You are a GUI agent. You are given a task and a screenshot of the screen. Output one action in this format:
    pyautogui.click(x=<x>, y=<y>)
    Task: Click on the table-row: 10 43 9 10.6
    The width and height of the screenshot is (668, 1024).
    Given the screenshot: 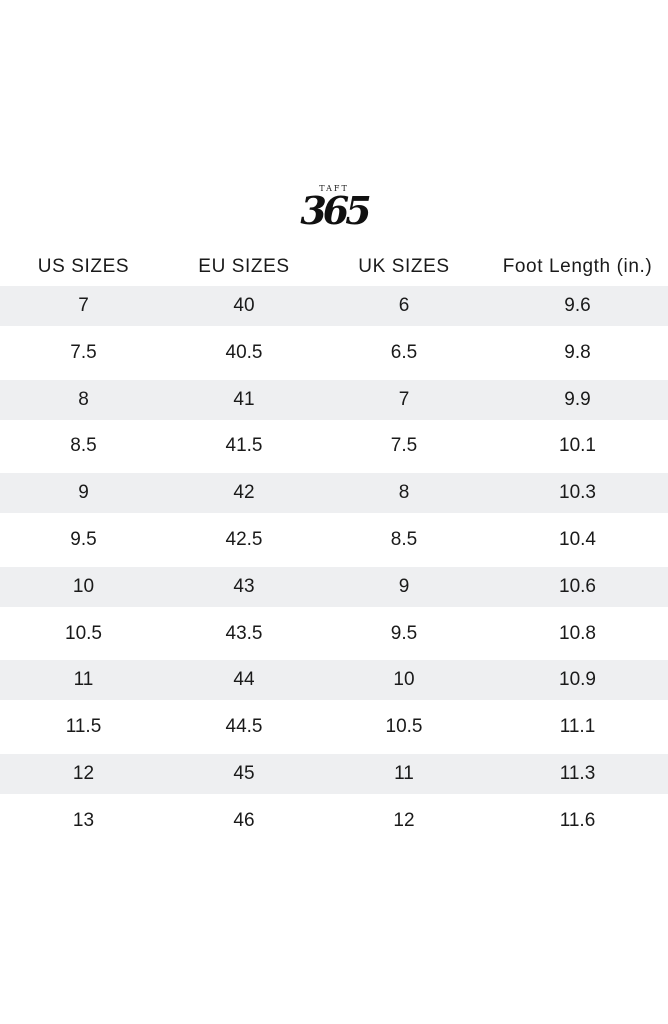 What is the action you would take?
    pyautogui.click(x=334, y=586)
    